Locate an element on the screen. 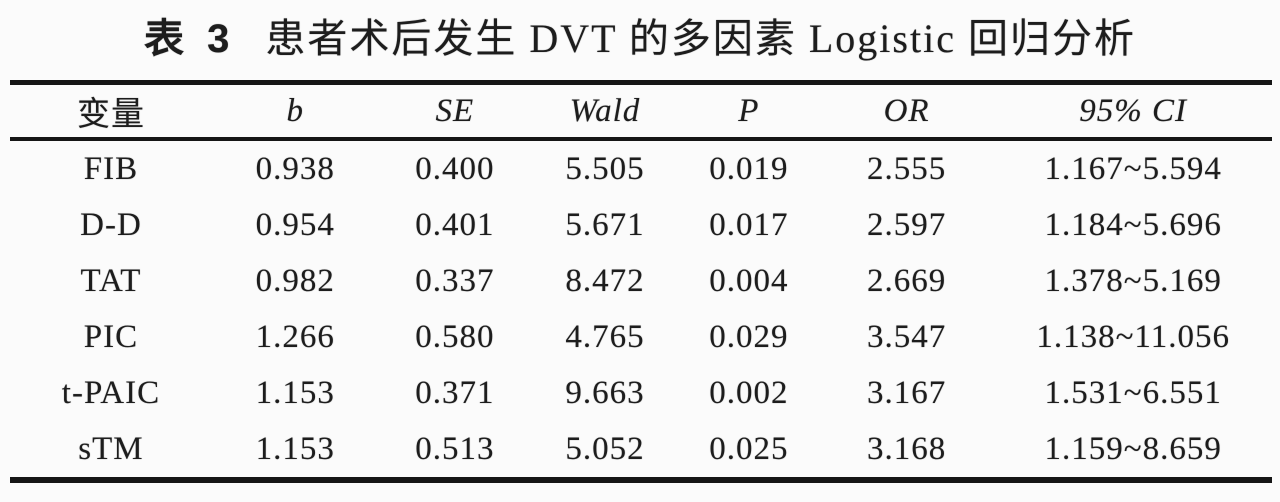 This screenshot has height=502, width=1280. cell-p: 0.017 is located at coordinates (749, 224).